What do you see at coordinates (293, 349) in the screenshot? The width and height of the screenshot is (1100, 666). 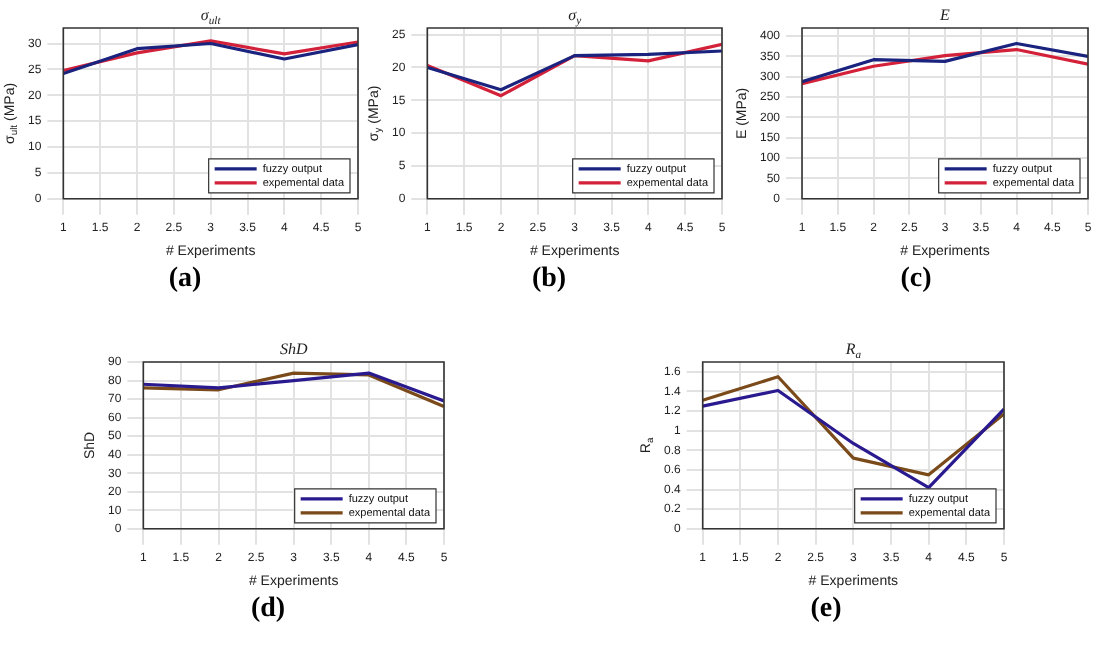 I see `chart-title: ShD` at bounding box center [293, 349].